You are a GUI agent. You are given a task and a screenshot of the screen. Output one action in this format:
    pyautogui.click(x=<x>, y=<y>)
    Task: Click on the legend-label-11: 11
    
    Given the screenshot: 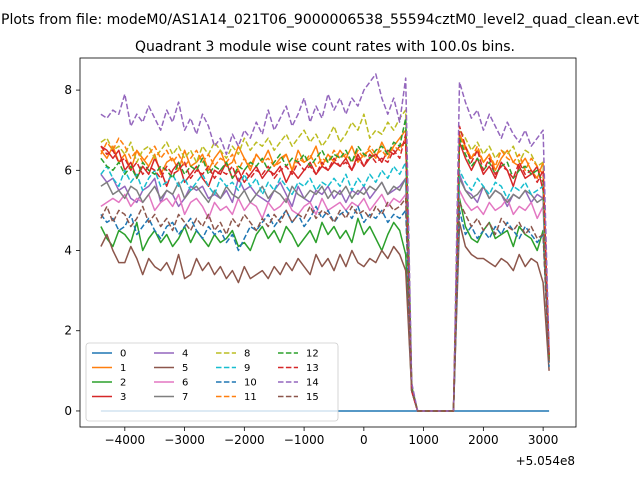 What is the action you would take?
    pyautogui.click(x=250, y=397)
    